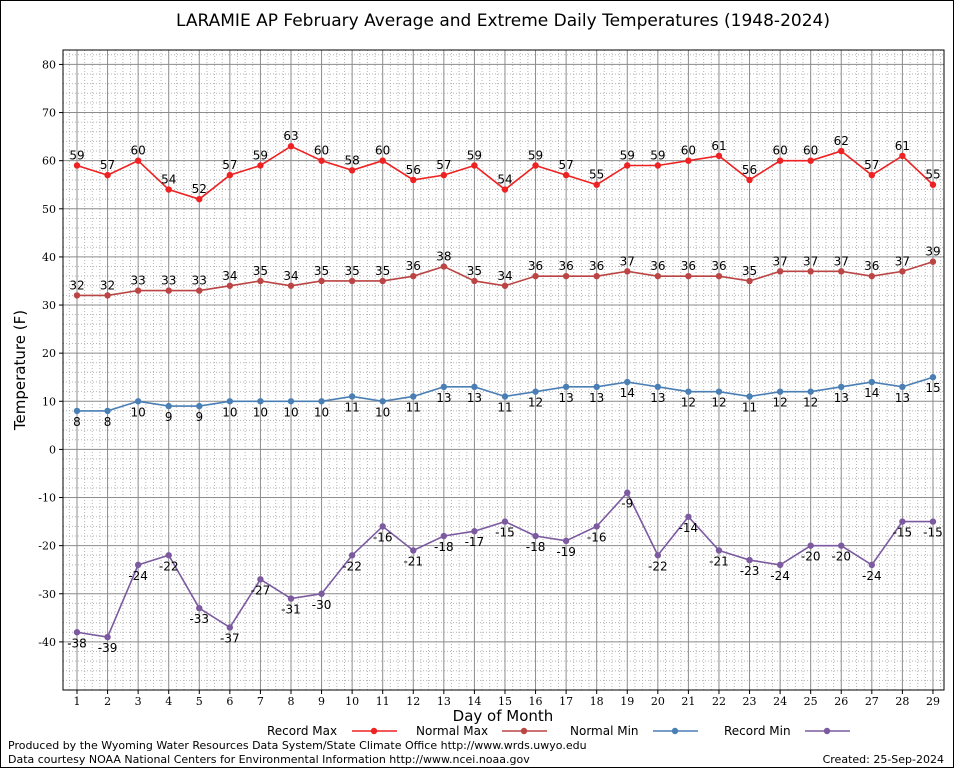  Describe the element at coordinates (52, 449) in the screenshot. I see `y-tick-label: 0` at that location.